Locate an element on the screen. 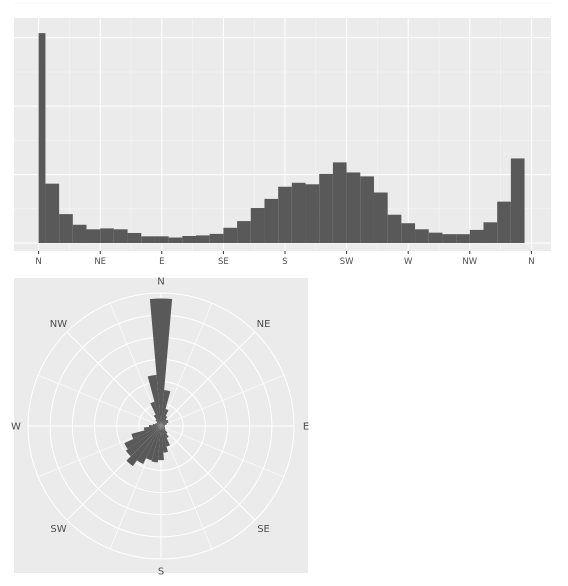 The height and width of the screenshot is (586, 568). rose-direction-label: SW is located at coordinates (58, 529).